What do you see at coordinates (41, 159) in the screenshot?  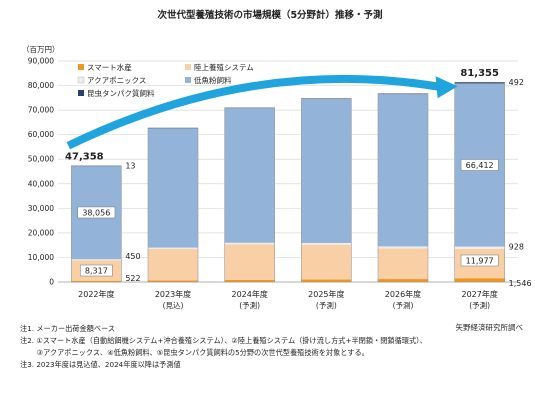 I see `y-tick-label: 50,000` at bounding box center [41, 159].